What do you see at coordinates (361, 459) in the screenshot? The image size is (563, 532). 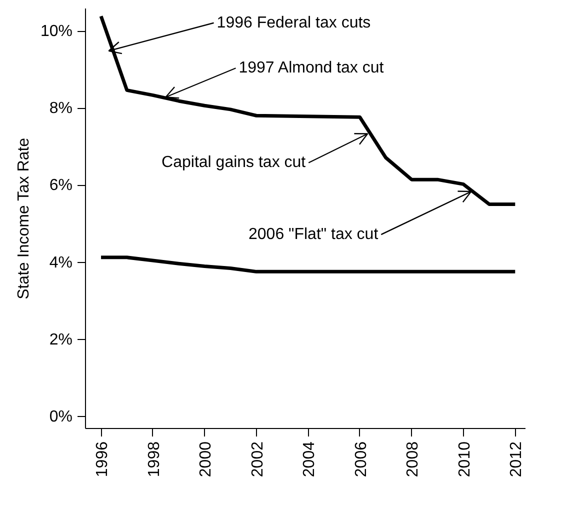 I see `x-tick-label: 2006` at bounding box center [361, 459].